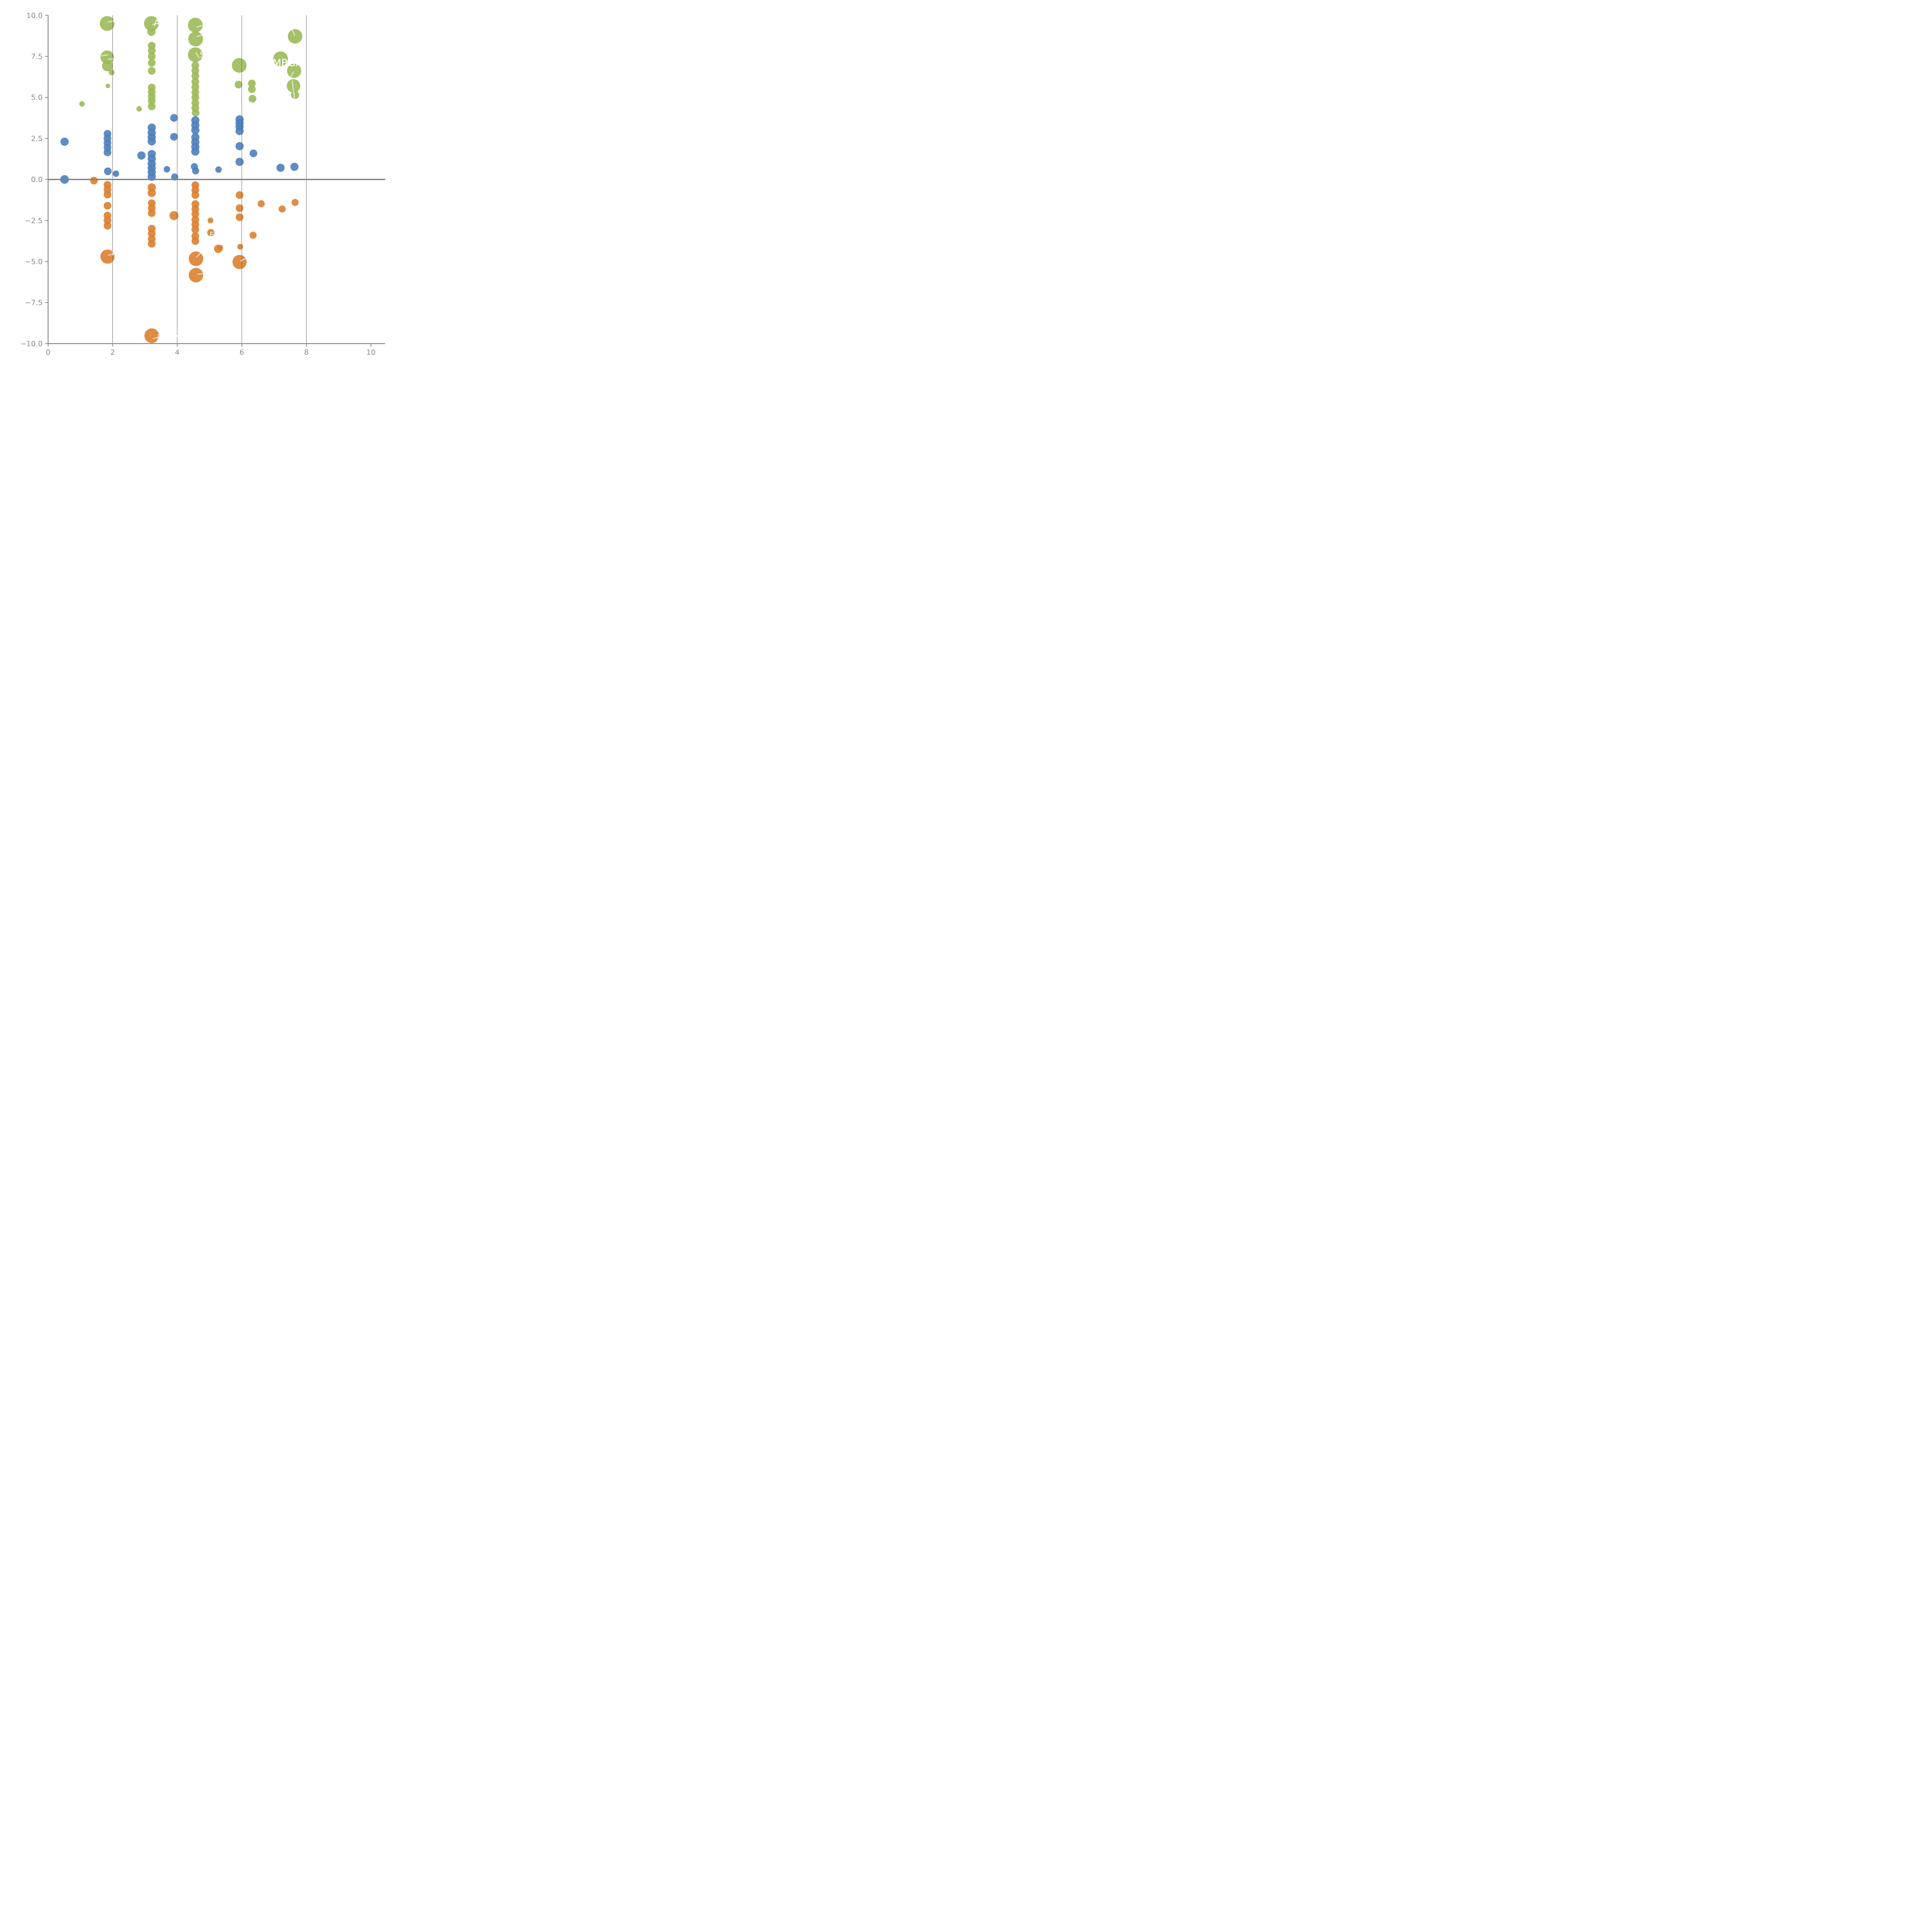 This screenshot has width=1932, height=1932. I want to click on y-tick-label: 2.5, so click(37, 138).